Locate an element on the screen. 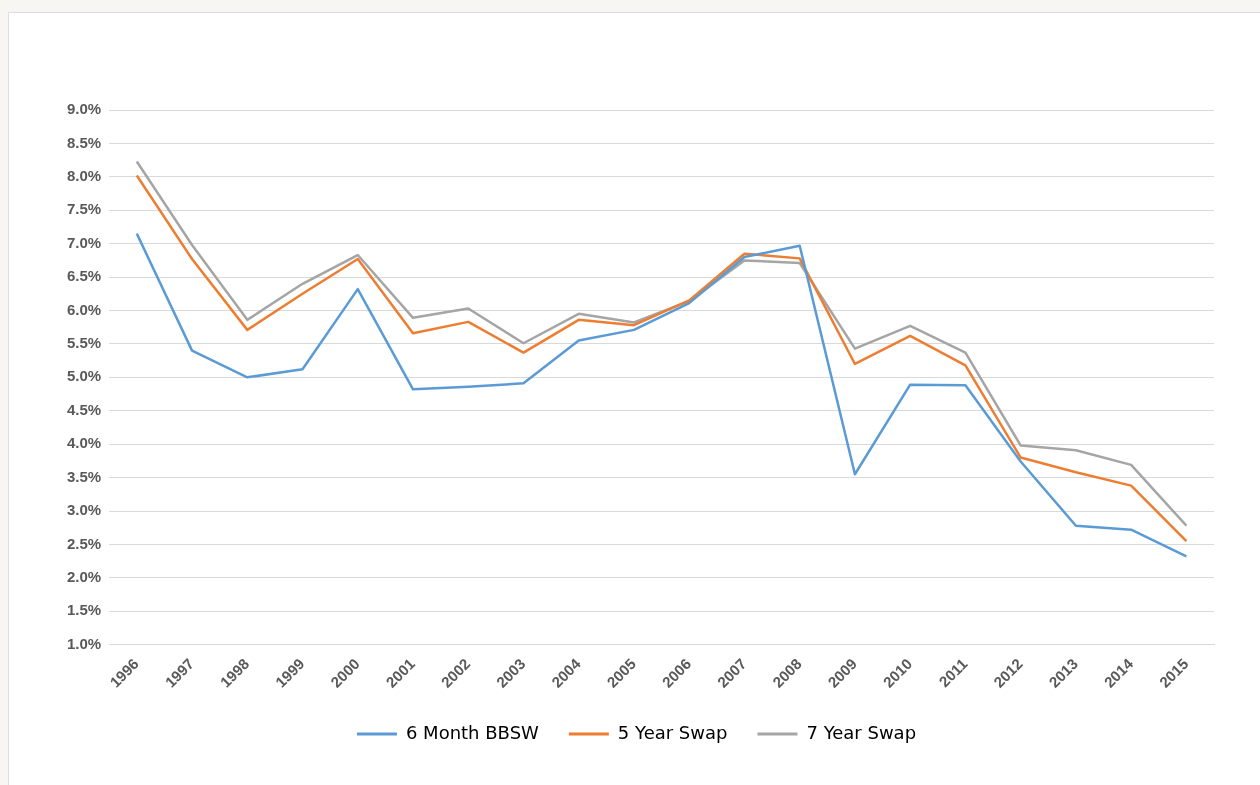  y-tick-label: 6.0% is located at coordinates (84, 309).